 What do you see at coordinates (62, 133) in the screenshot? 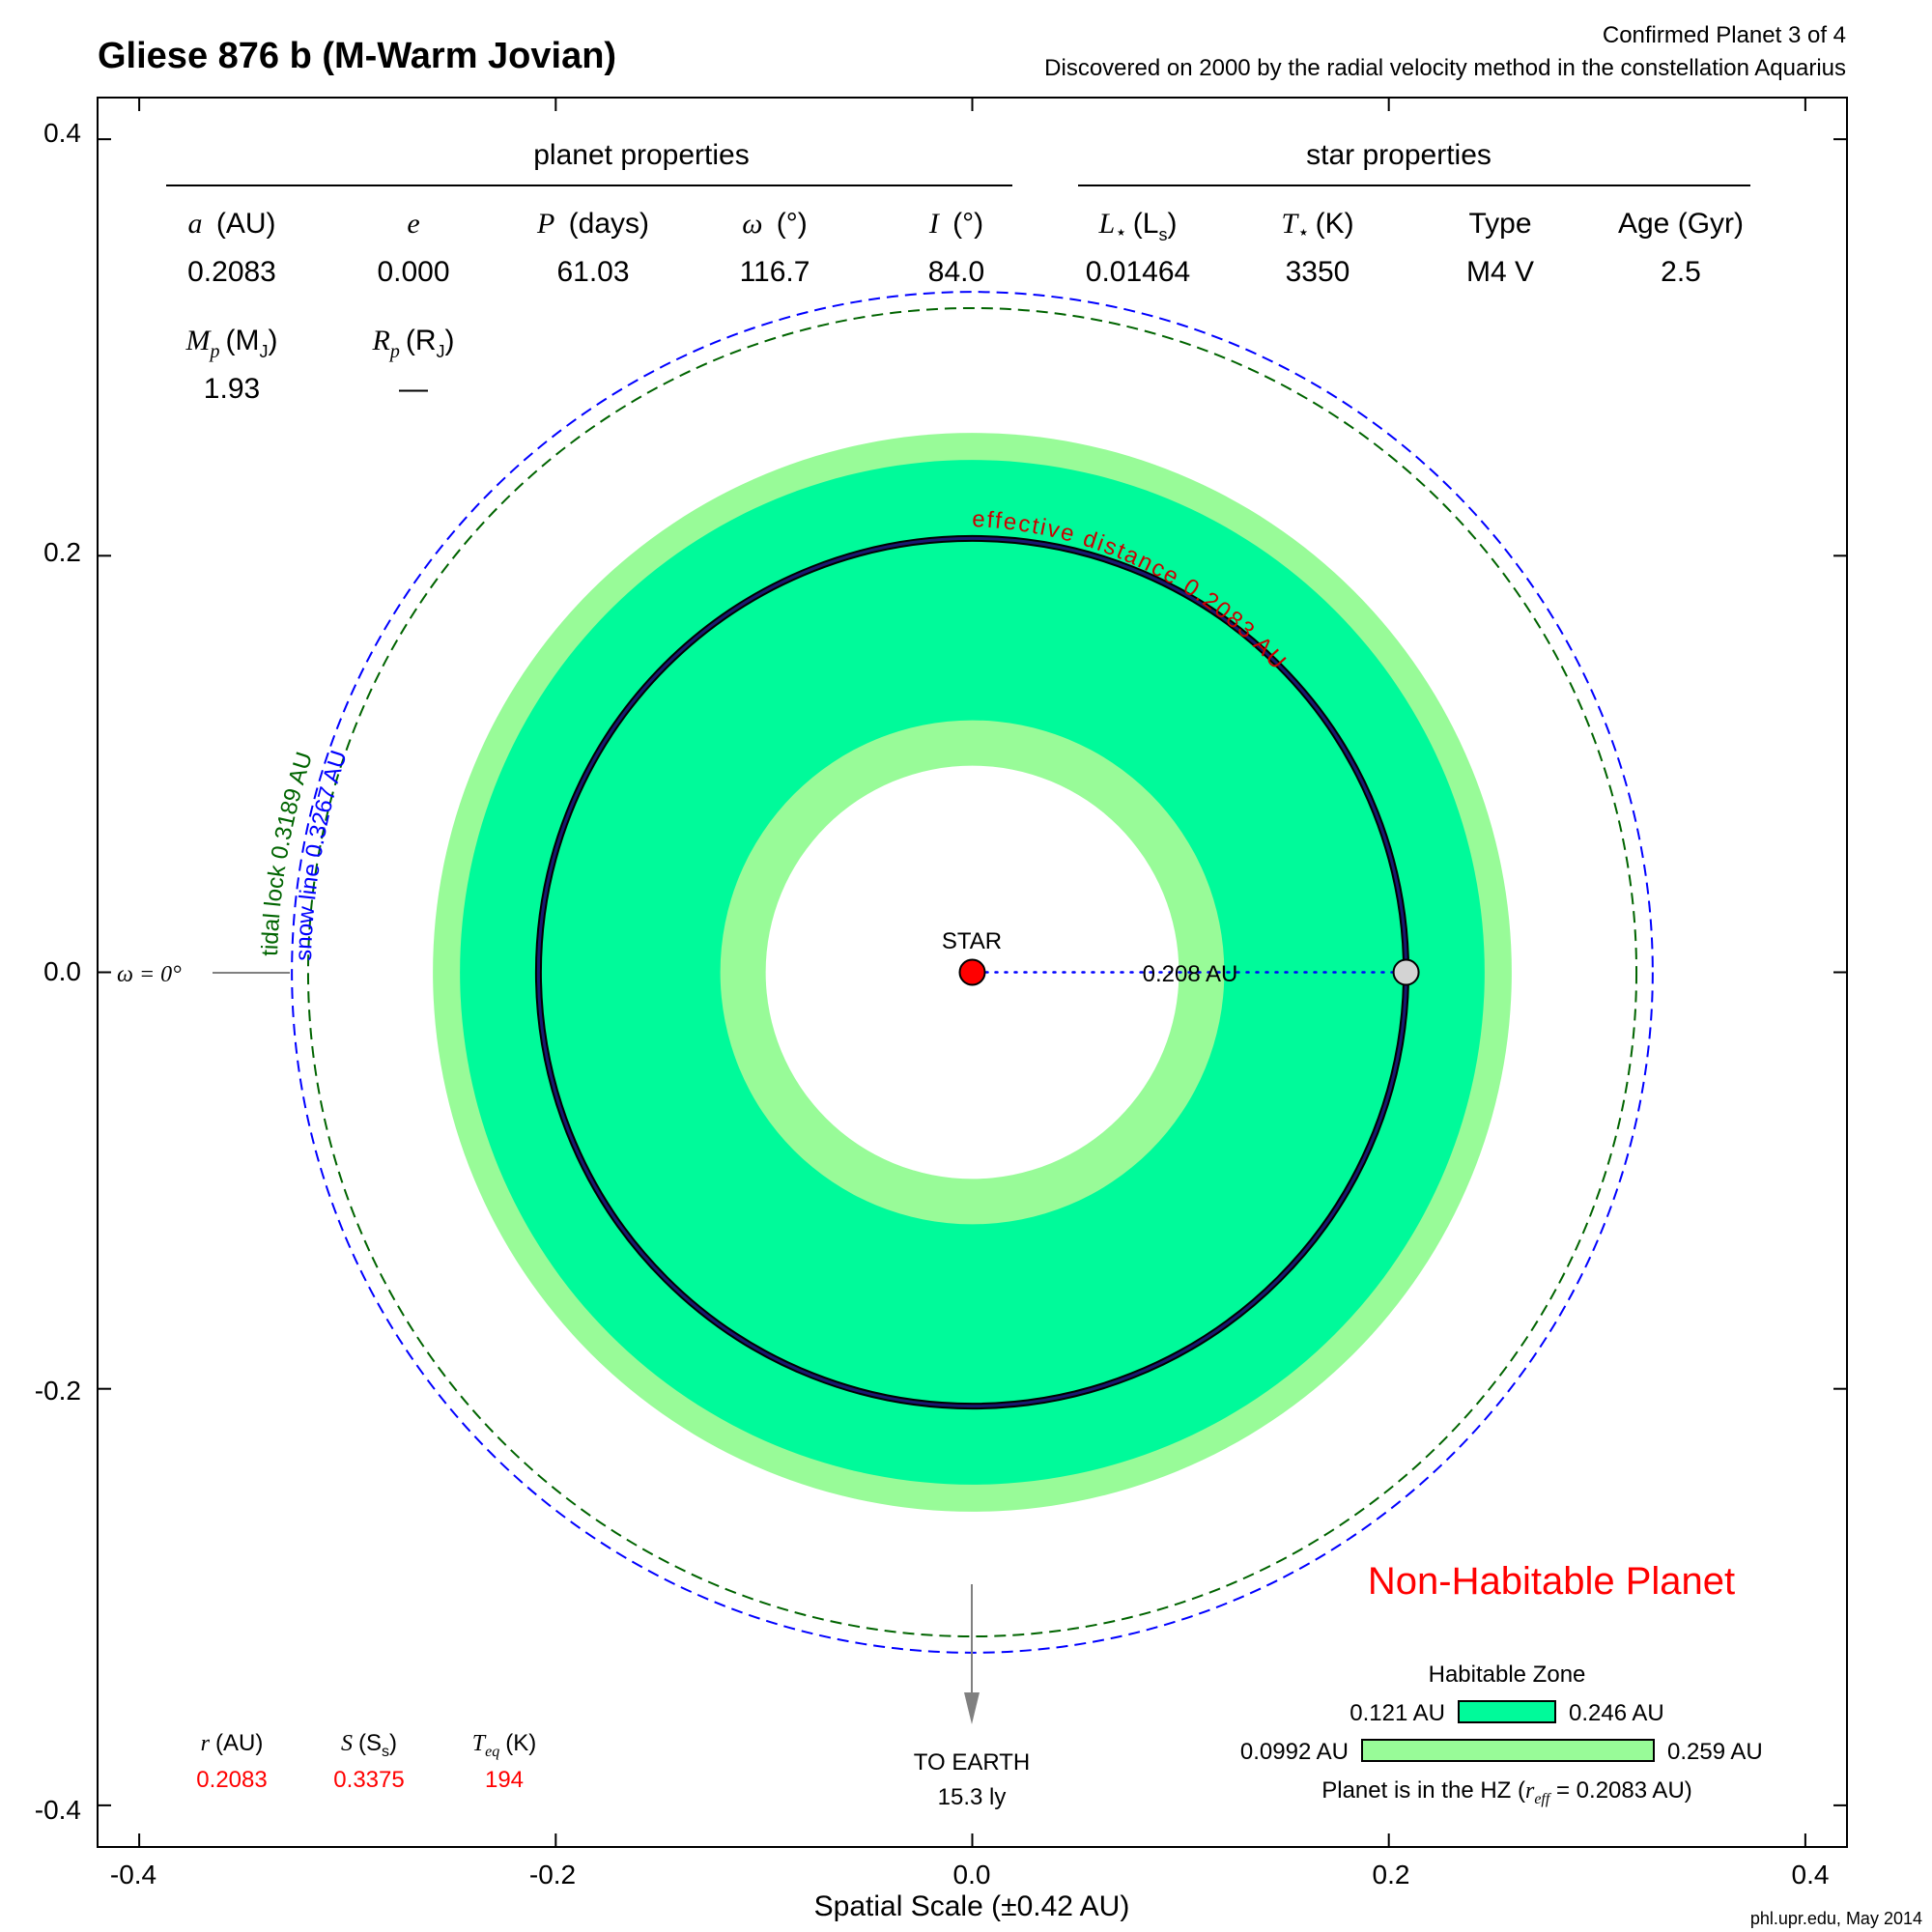
I see `y-tick-label: 0.4` at bounding box center [62, 133].